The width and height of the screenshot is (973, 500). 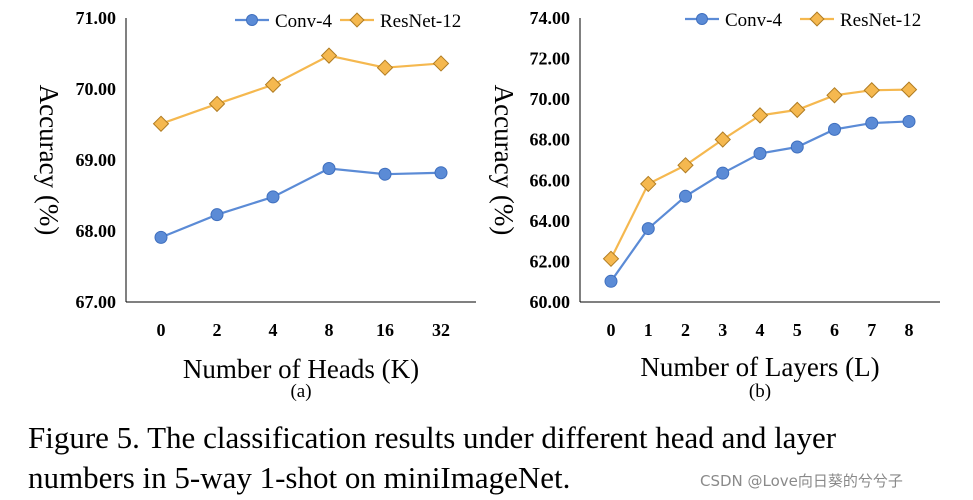 What do you see at coordinates (685, 330) in the screenshot?
I see `chart-1-x-tick-label: 2` at bounding box center [685, 330].